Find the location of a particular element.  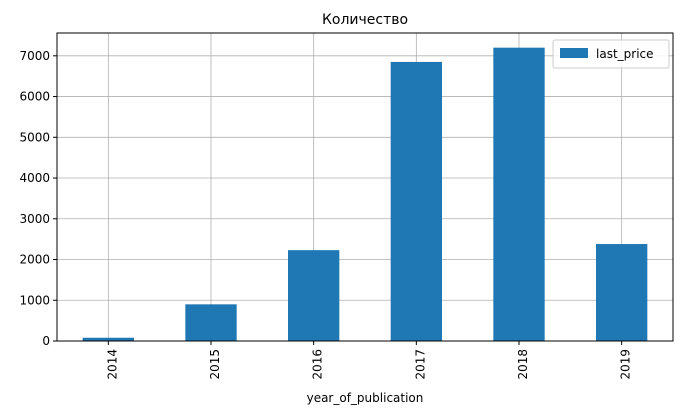

y-tick-label: 6000 is located at coordinates (34, 97).